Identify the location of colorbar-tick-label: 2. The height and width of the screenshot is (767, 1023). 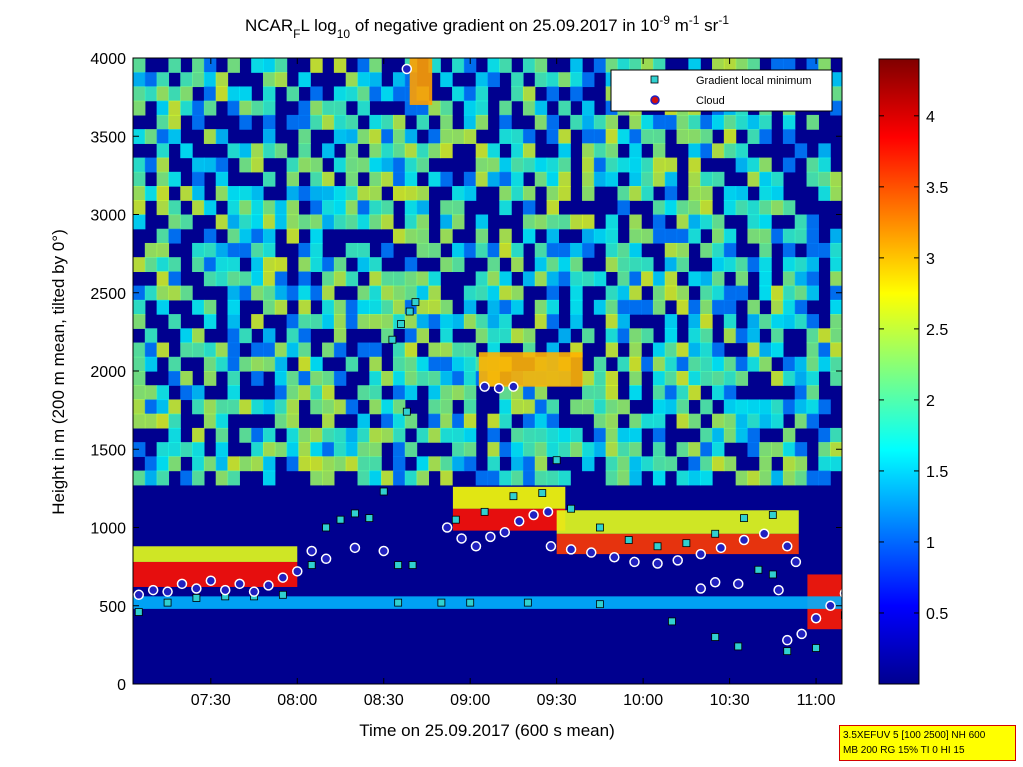
(930, 401).